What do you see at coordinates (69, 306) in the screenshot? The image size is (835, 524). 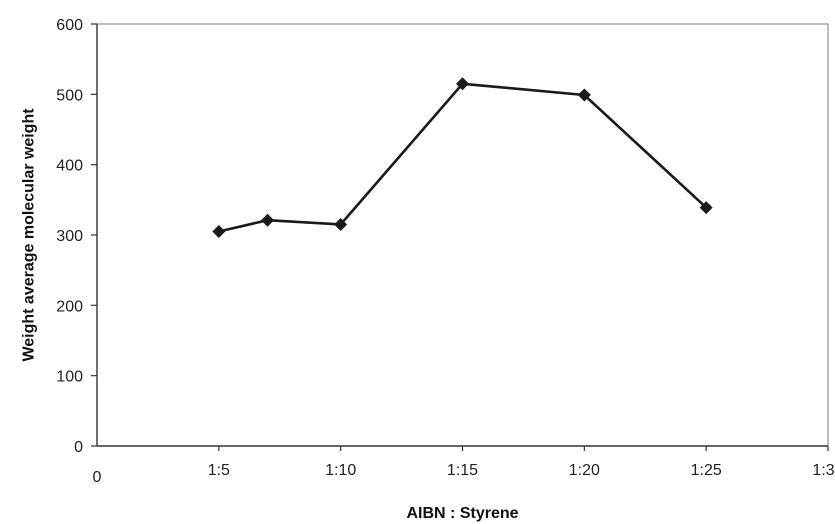 I see `y-tick-label: 200` at bounding box center [69, 306].